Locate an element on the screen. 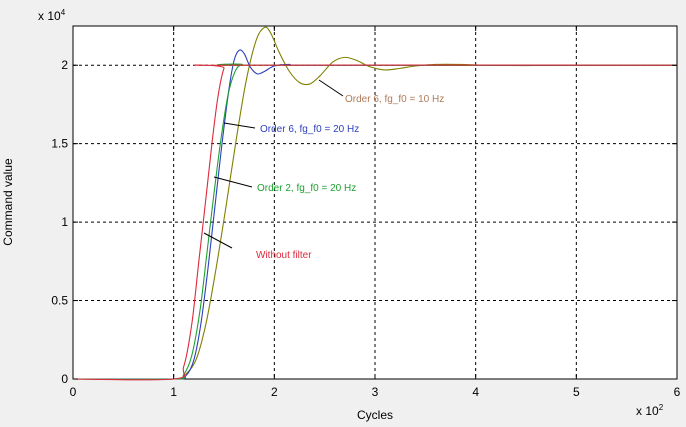 The image size is (686, 427). x-tick-label: 2 is located at coordinates (274, 392).